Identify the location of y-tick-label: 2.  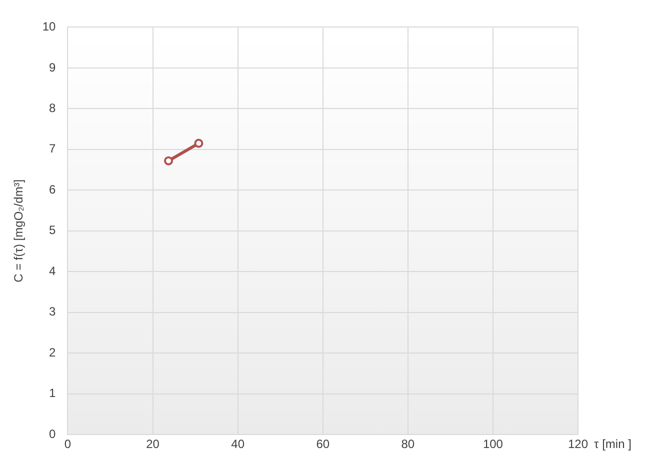
(52, 352).